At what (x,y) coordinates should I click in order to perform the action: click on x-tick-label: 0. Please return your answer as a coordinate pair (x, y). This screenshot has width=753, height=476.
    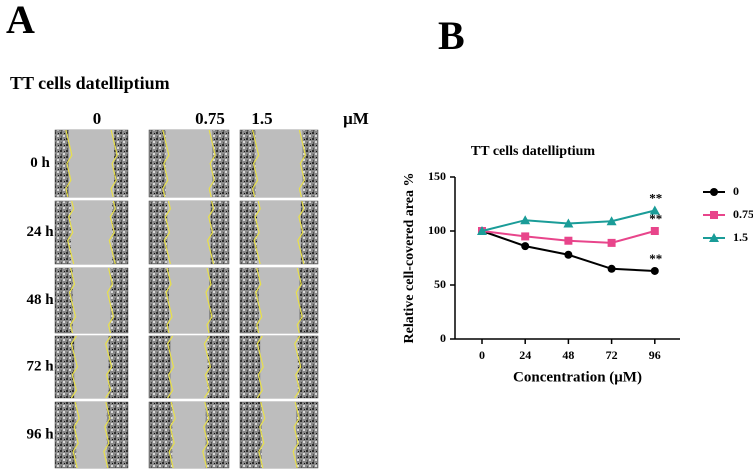
    Looking at the image, I should click on (482, 355).